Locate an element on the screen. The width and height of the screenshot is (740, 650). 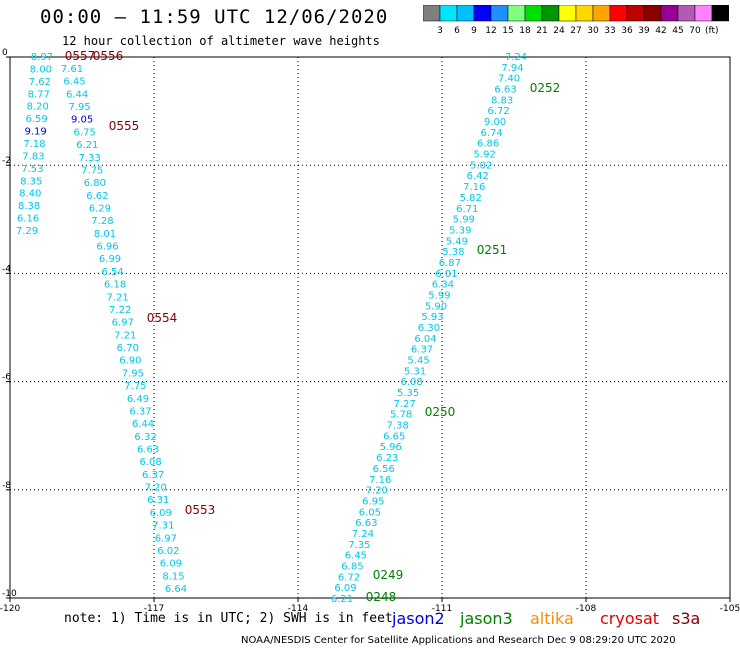
track-b-swh-label: 6.44 is located at coordinates (143, 424).